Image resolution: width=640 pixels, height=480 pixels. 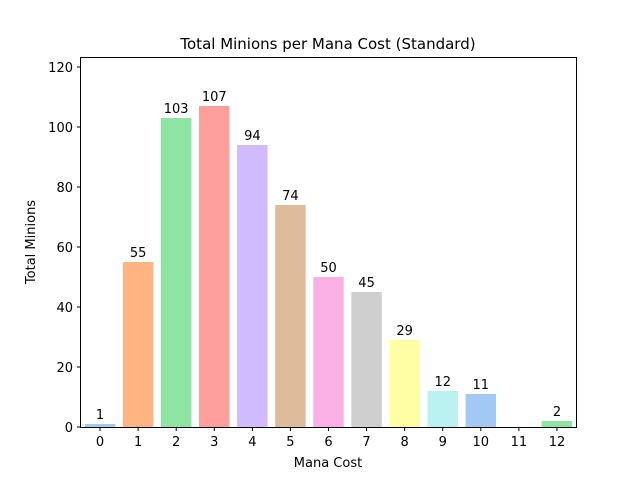 I want to click on x-tick-label-5: 5, so click(x=290, y=442).